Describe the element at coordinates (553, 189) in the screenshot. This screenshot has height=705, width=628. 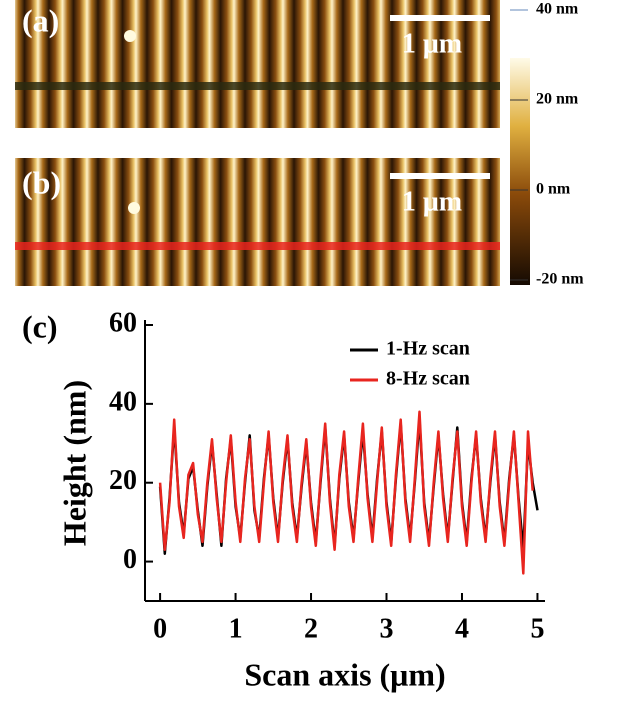
I see `colorbar-tick-label: 0 nm` at that location.